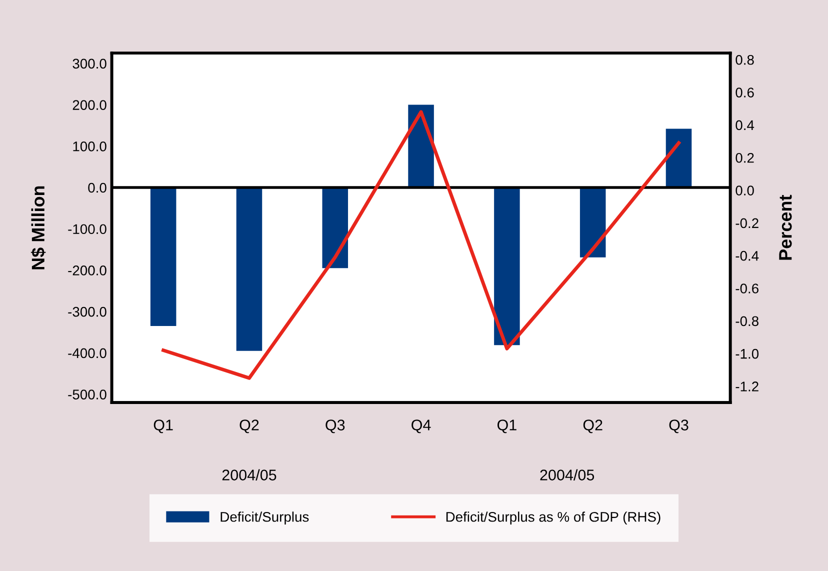 The image size is (828, 571). What do you see at coordinates (89, 105) in the screenshot?
I see `y-tick-label: 200.0` at bounding box center [89, 105].